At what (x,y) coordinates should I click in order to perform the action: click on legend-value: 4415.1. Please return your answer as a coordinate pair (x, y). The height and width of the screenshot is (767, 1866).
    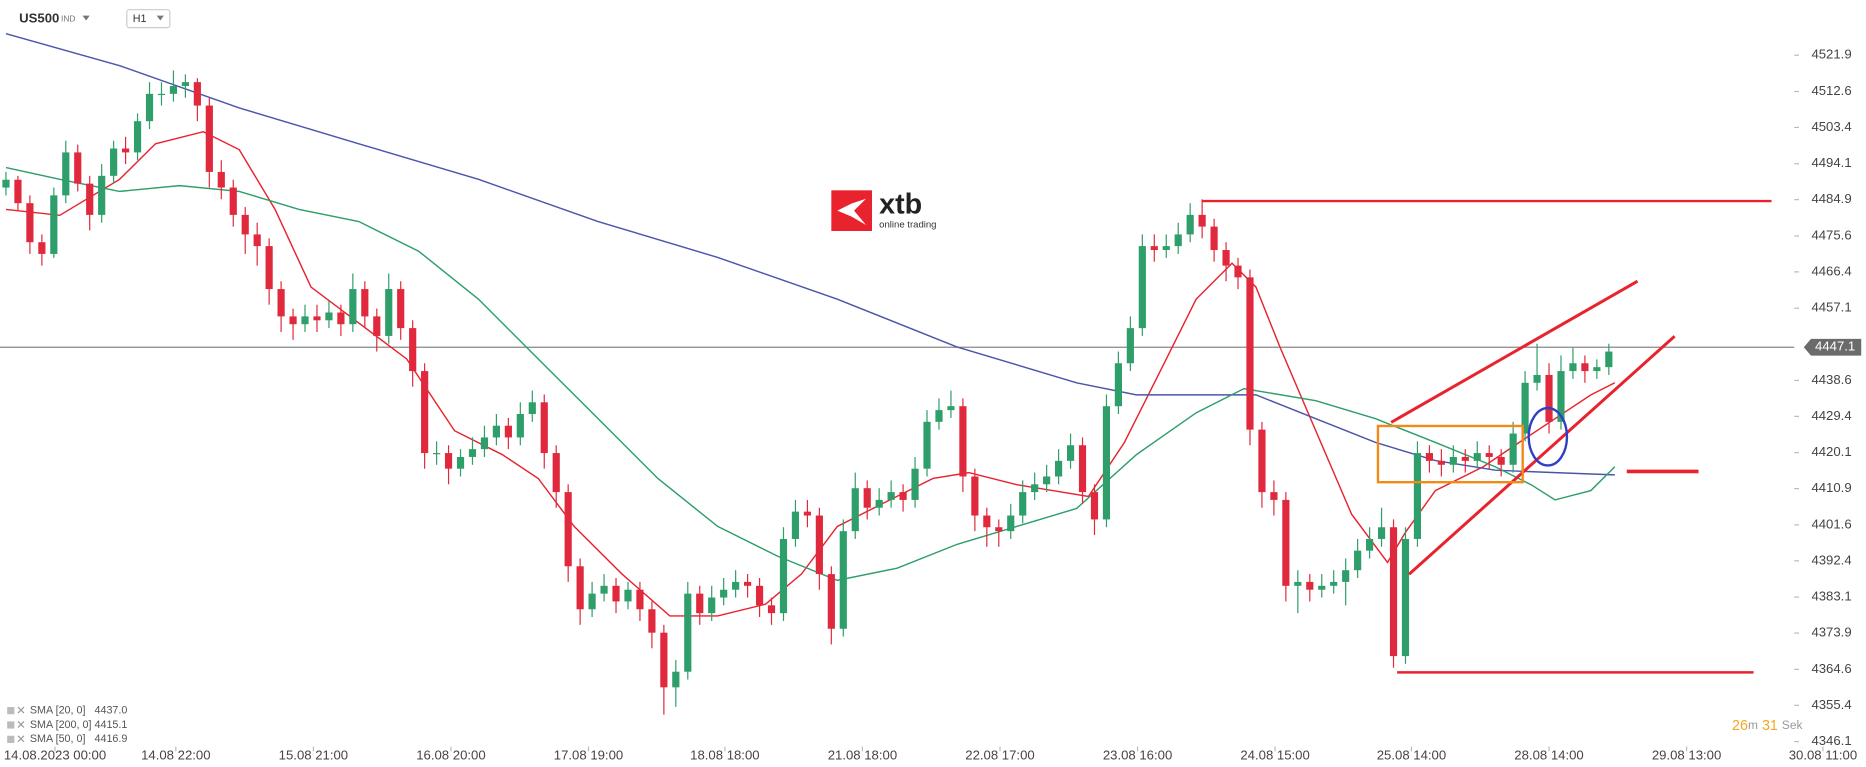
    Looking at the image, I should click on (110, 725).